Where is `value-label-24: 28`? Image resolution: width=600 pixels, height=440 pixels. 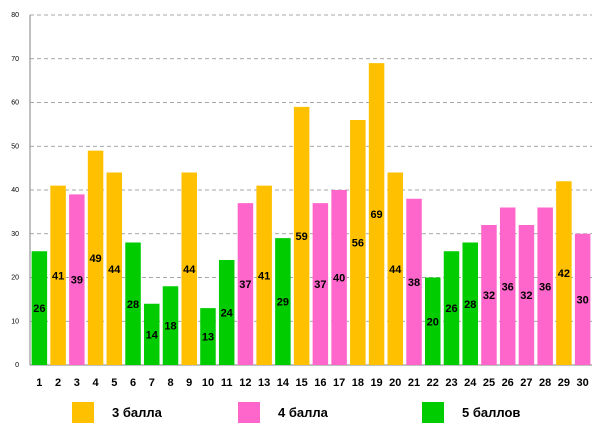 value-label-24: 28 is located at coordinates (470, 305).